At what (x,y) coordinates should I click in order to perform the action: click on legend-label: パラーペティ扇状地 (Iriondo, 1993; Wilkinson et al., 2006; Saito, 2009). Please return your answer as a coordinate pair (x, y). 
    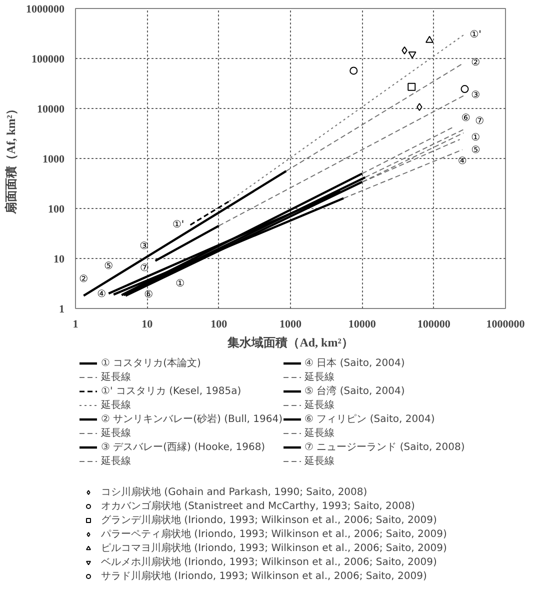
    Looking at the image, I should click on (274, 534).